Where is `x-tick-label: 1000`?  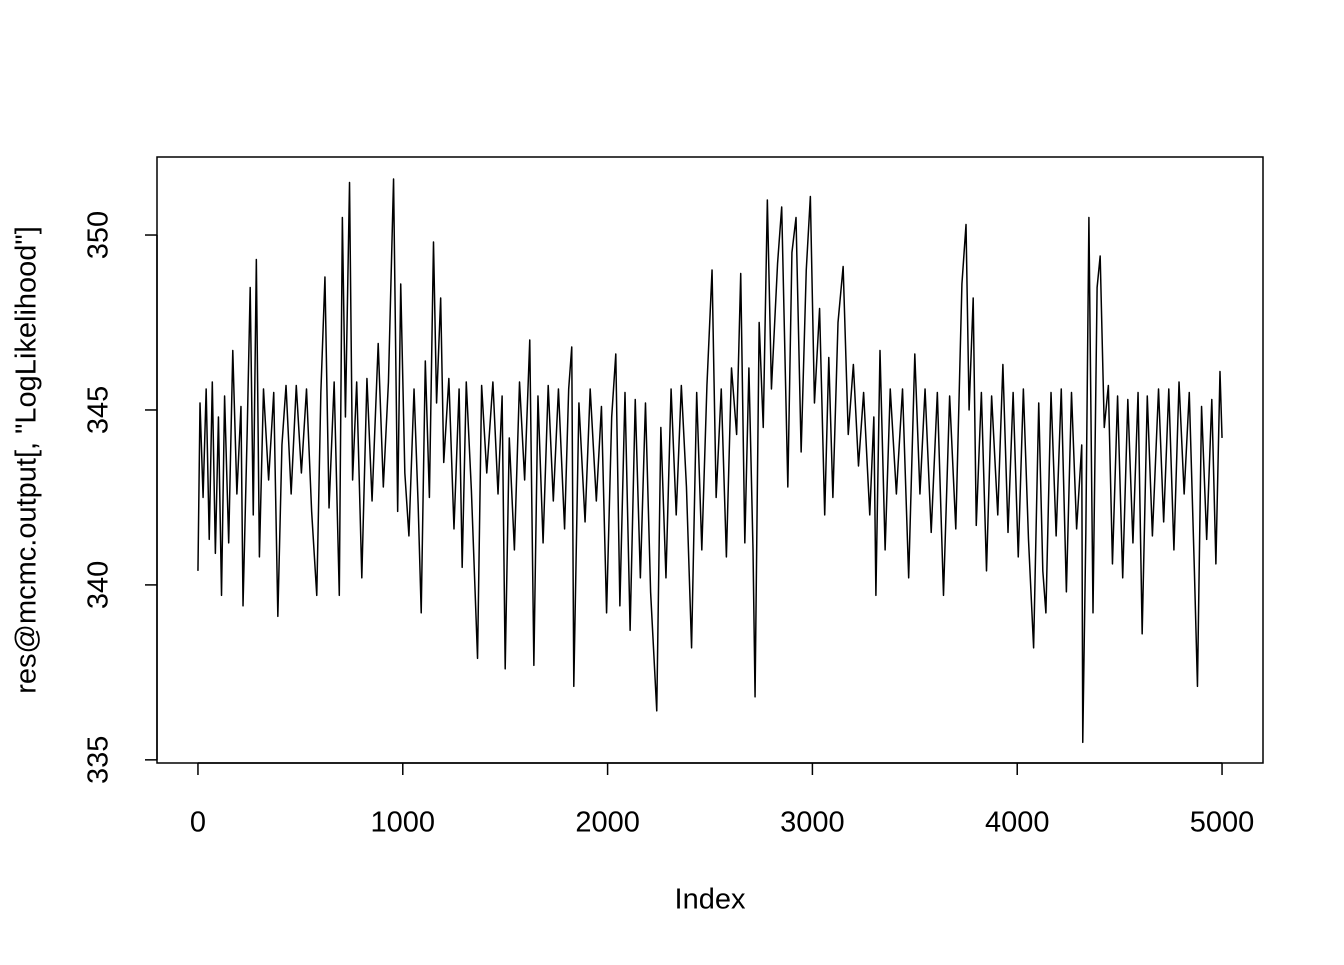
x-tick-label: 1000 is located at coordinates (403, 823).